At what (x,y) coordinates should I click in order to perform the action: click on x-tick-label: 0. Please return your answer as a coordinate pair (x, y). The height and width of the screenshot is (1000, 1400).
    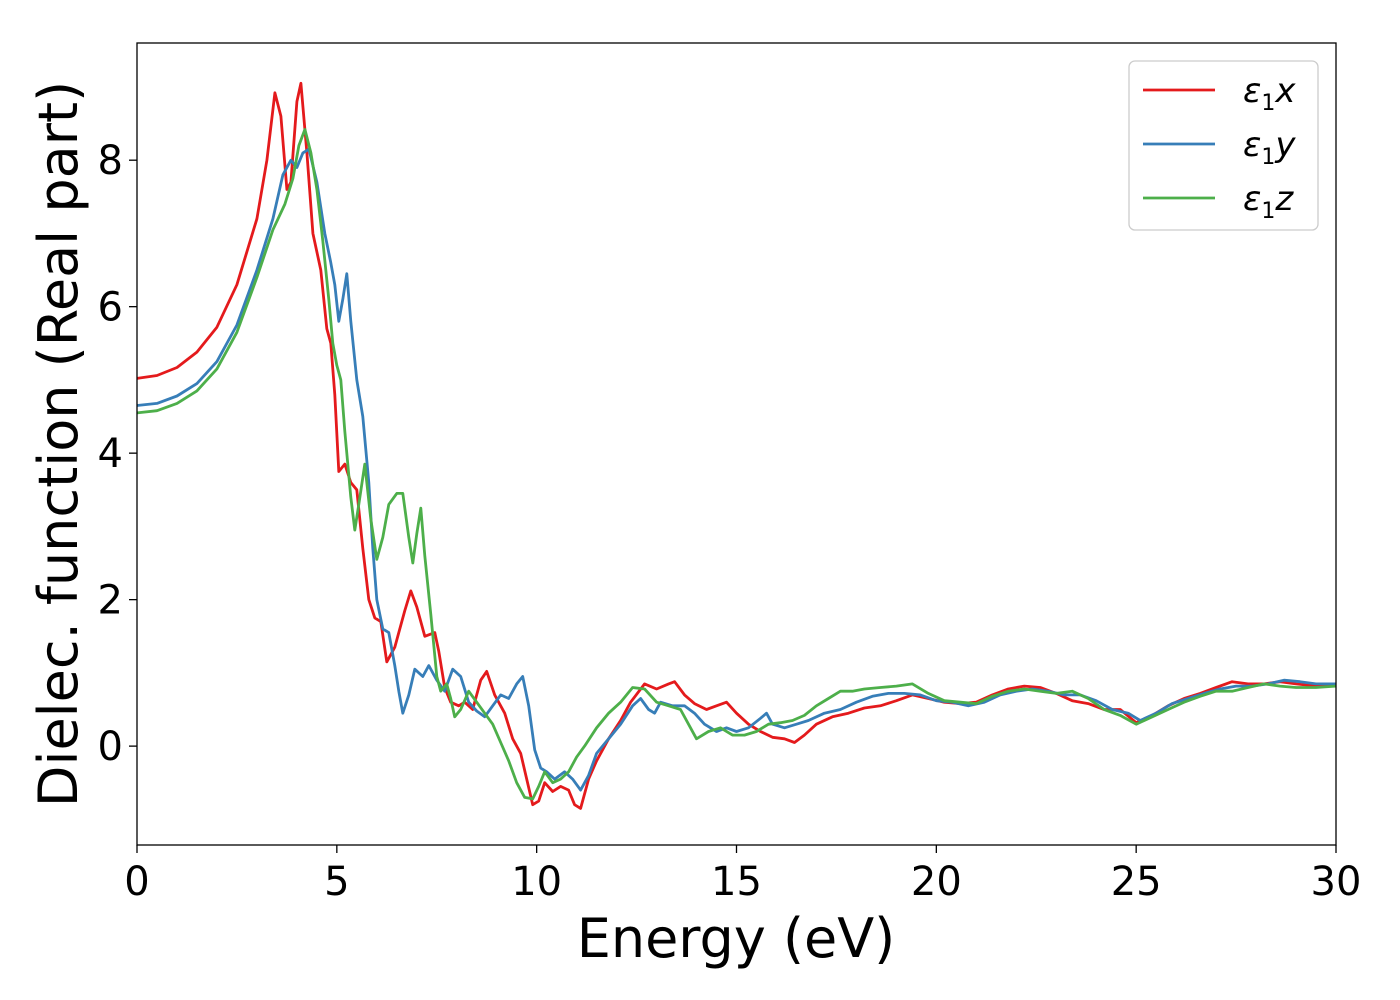
    Looking at the image, I should click on (136, 882).